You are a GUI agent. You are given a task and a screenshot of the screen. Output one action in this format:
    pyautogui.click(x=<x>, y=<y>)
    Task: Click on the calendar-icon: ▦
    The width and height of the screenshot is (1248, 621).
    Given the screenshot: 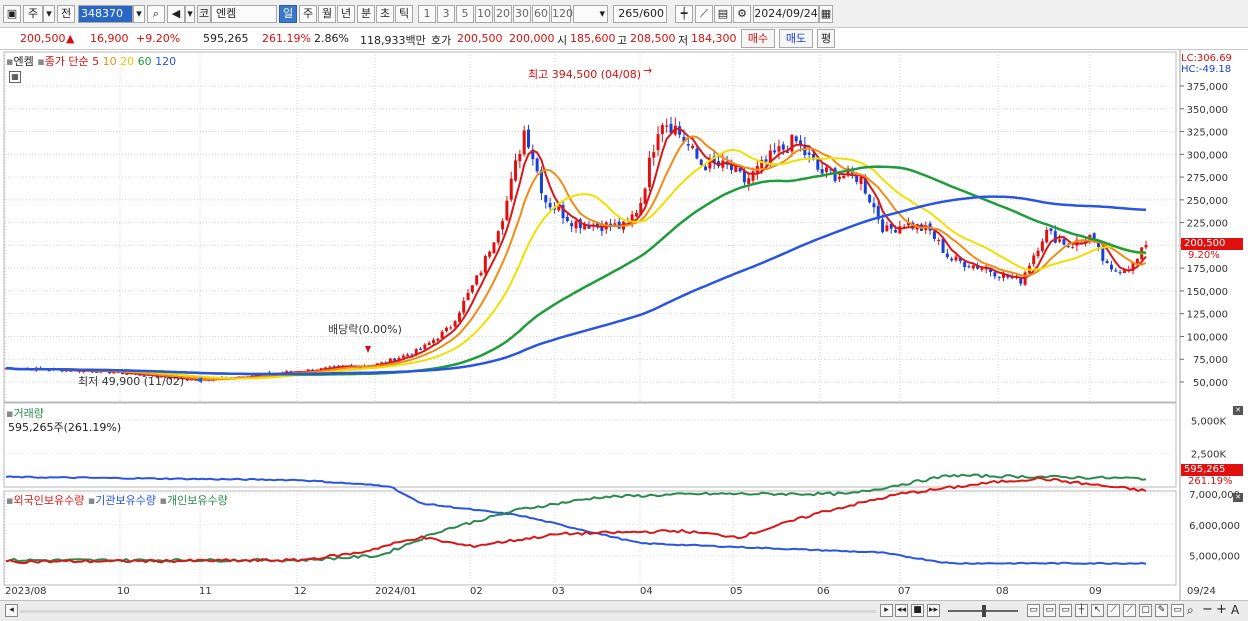 What is the action you would take?
    pyautogui.click(x=826, y=14)
    